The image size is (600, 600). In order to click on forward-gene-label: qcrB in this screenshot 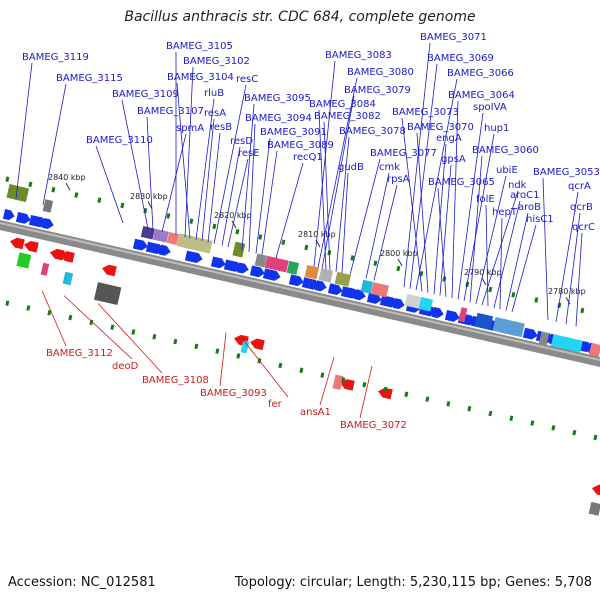, I will do `click(581, 207)`.